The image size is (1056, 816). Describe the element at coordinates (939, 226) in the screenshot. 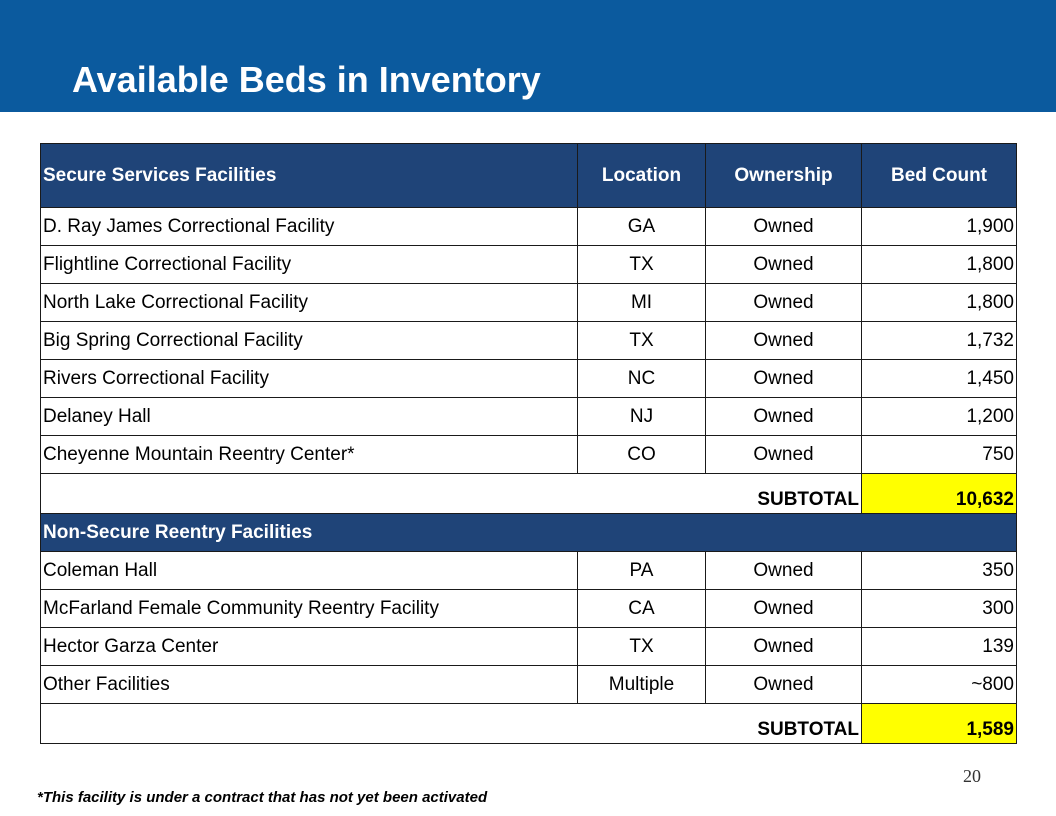

I see `bed-count-cell: 1,900` at that location.